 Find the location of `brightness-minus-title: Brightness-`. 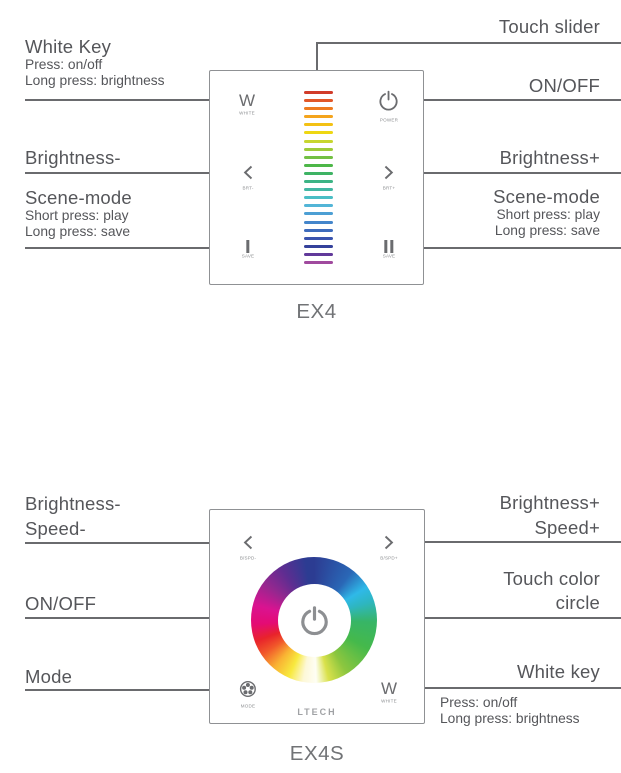

brightness-minus-title: Brightness- is located at coordinates (73, 157).